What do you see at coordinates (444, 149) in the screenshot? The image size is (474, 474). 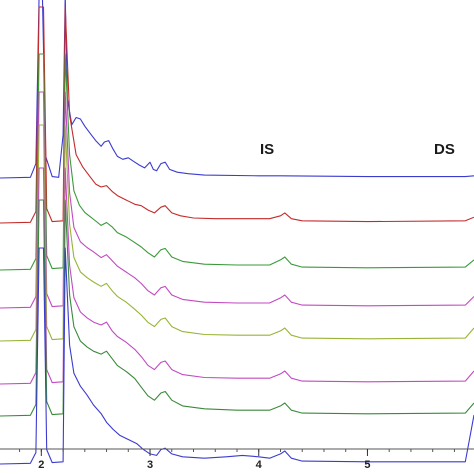 I see `annotation-ds: DS` at bounding box center [444, 149].